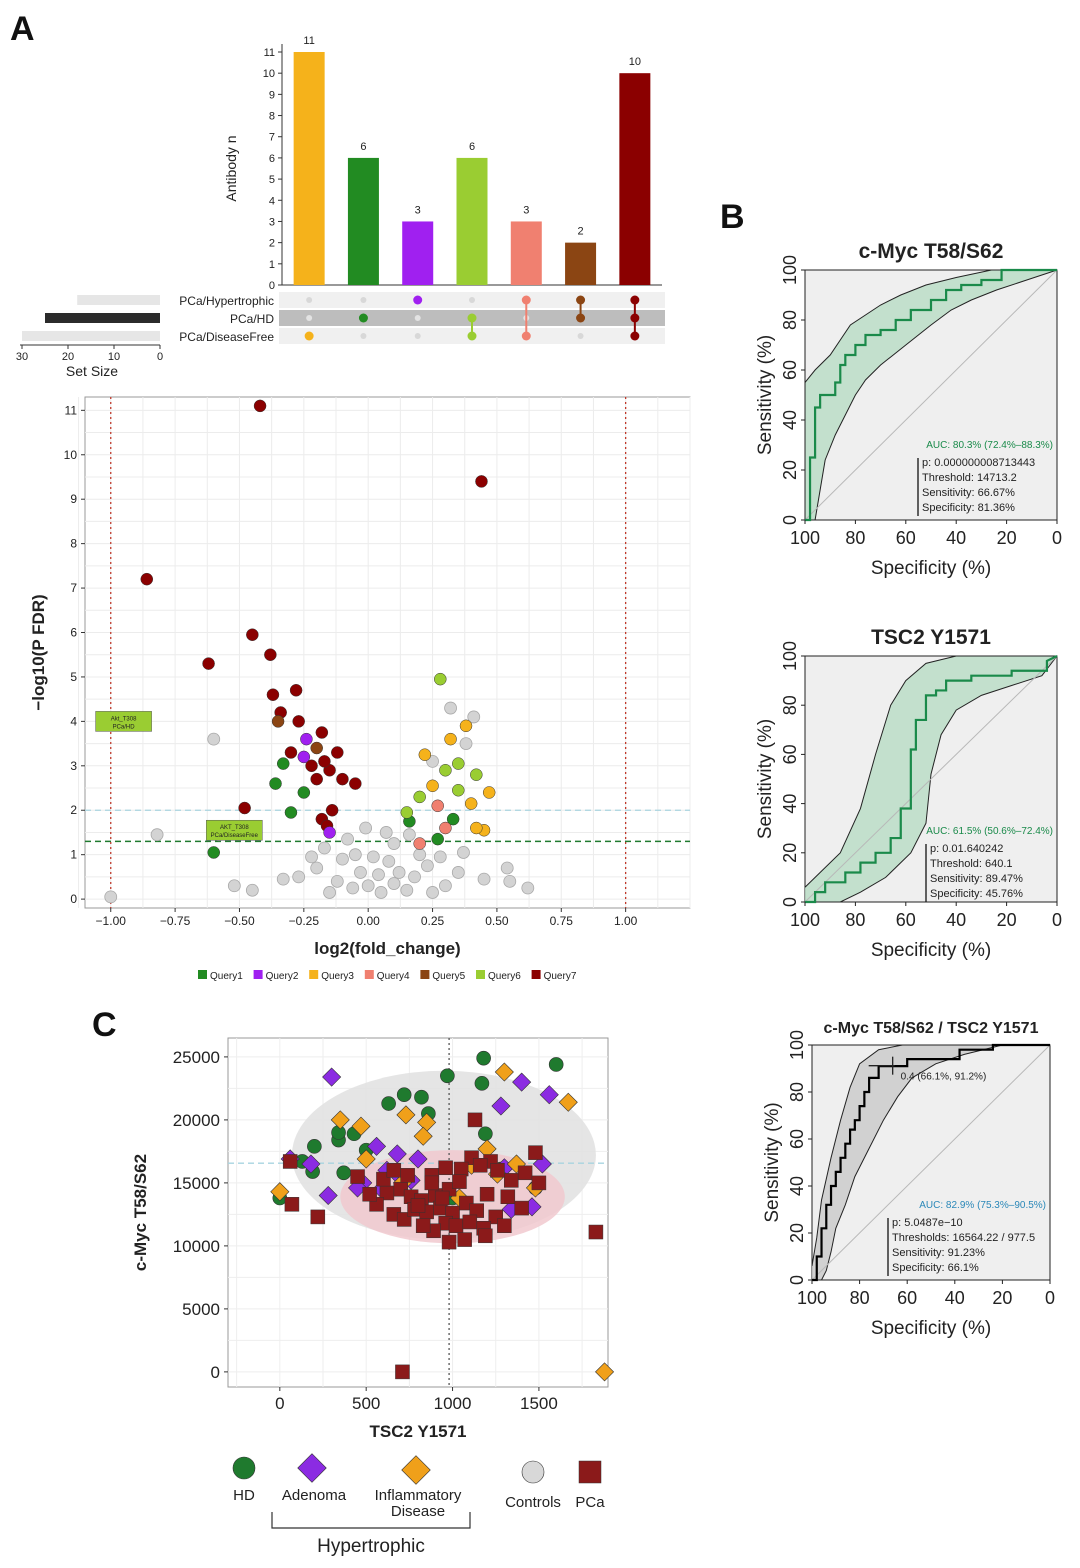 Image resolution: width=1080 pixels, height=1568 pixels. What do you see at coordinates (226, 337) in the screenshot?
I see `set-name-label: PCa/DiseaseFree` at bounding box center [226, 337].